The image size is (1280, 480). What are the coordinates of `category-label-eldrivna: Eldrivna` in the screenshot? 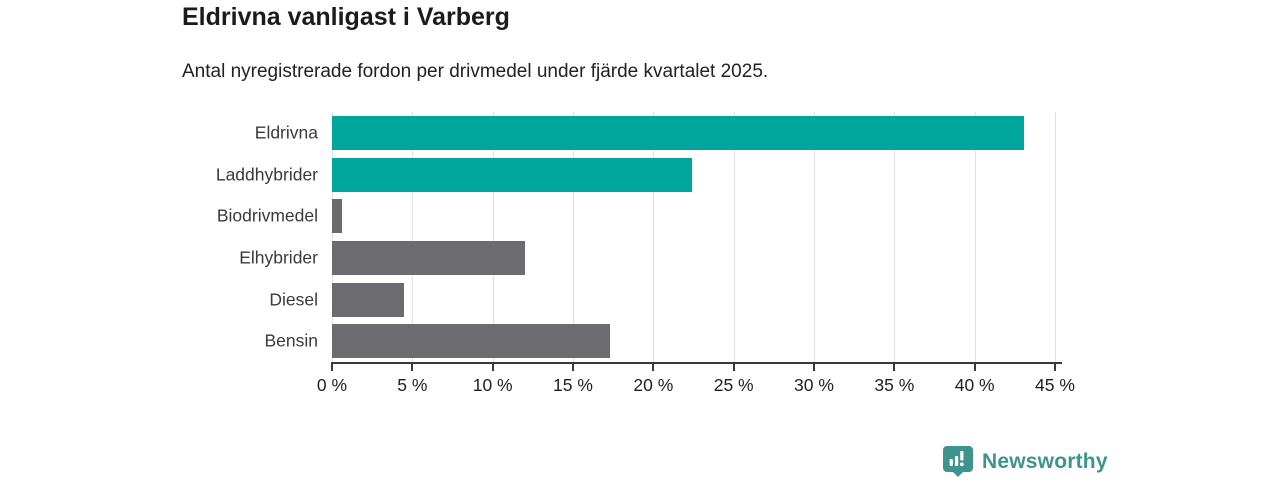 It's located at (286, 132).